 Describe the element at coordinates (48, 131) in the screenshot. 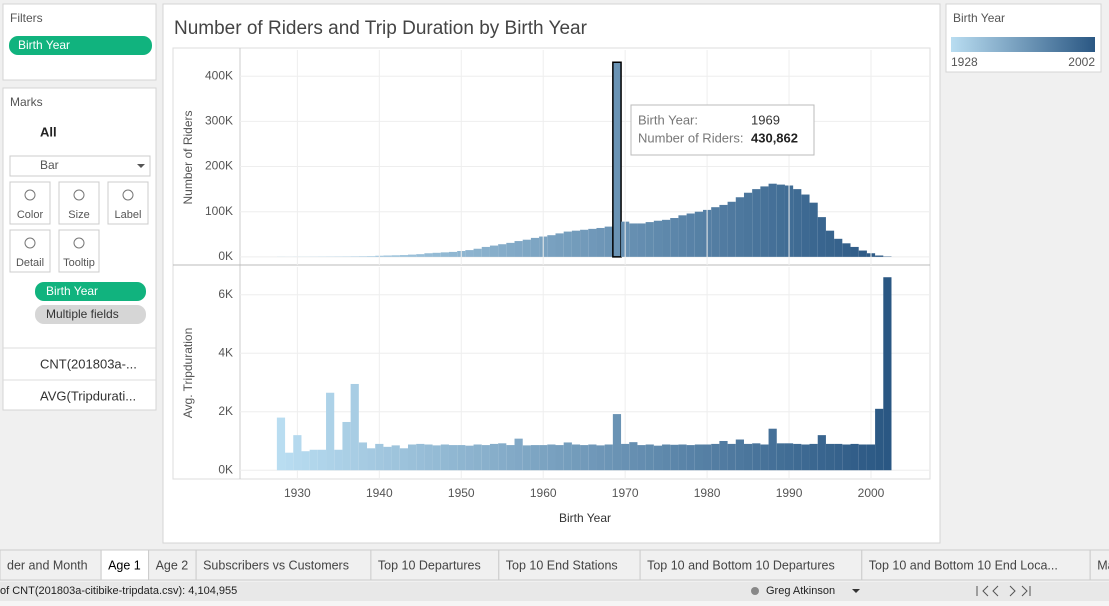

I see `marks-all: All` at that location.